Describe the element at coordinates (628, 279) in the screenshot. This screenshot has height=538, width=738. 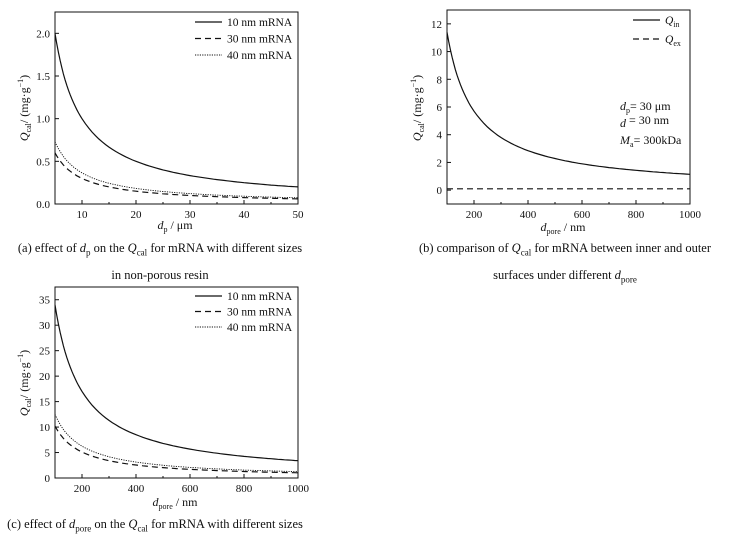
I see `caption-text: pore` at that location.